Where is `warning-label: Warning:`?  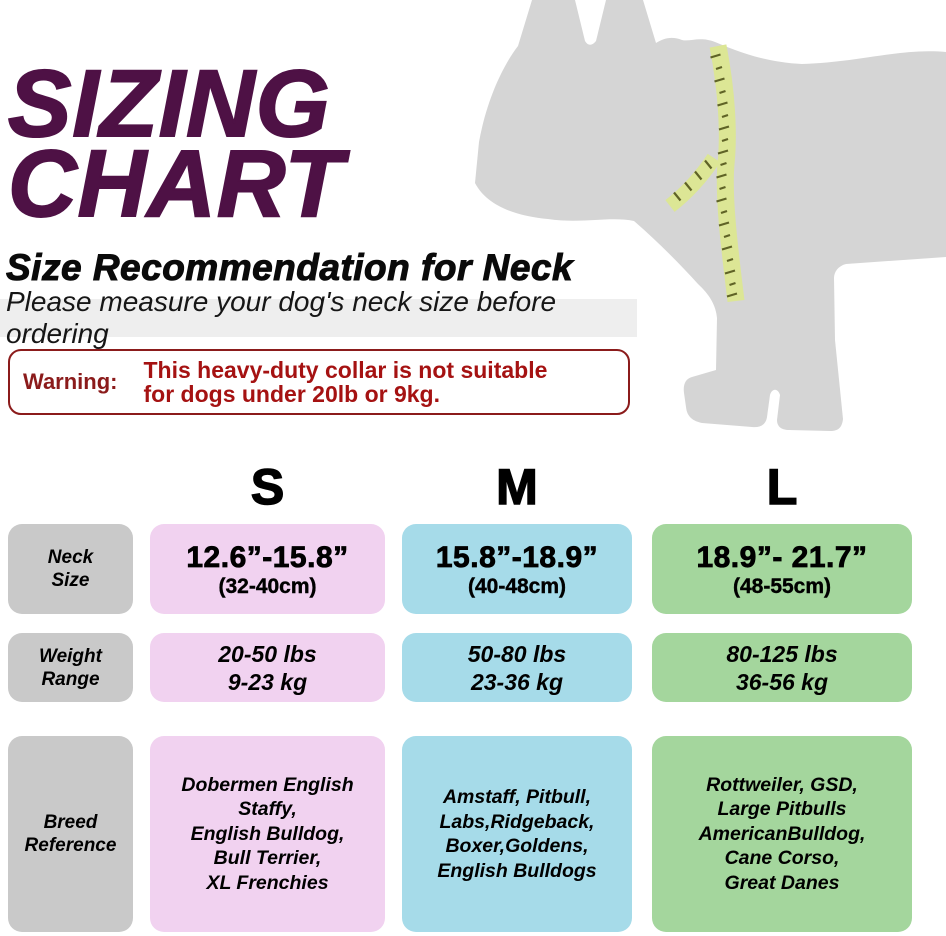 warning-label: Warning: is located at coordinates (70, 381).